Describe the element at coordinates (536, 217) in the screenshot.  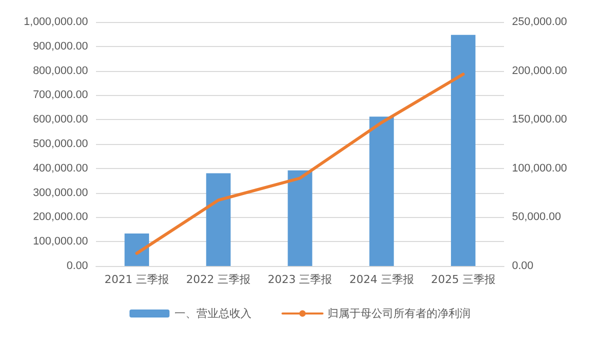
I see `y2-tick-label: 50,000.00` at that location.